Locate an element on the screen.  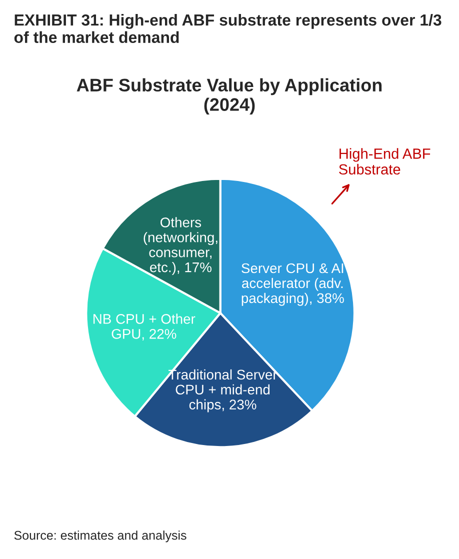
slice-label: Server CPU & AI accelerator (adv. packaging), 38% is located at coordinates (293, 284).